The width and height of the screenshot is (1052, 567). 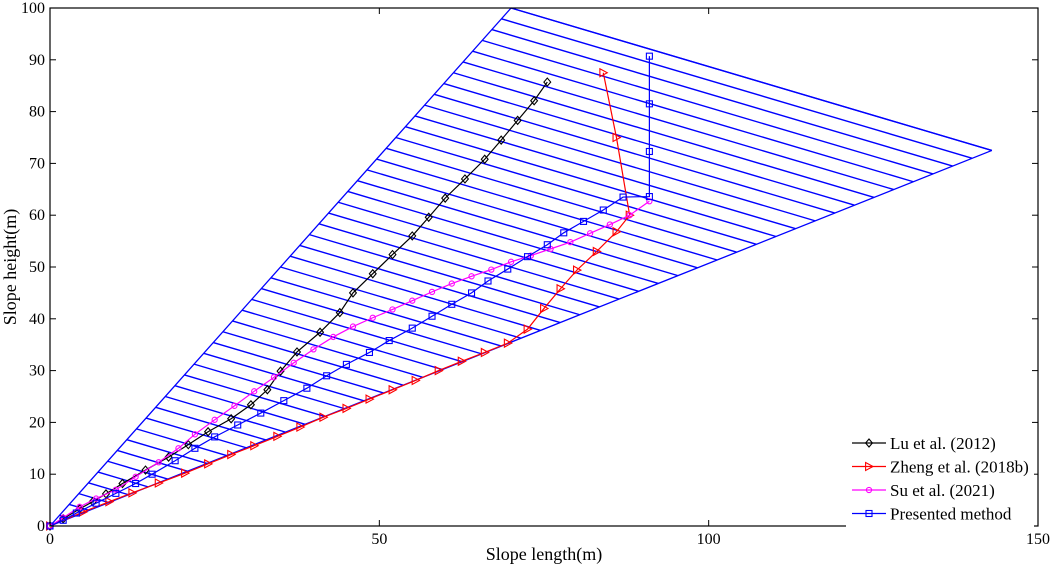 I want to click on x-tick-label: 50, so click(x=379, y=539).